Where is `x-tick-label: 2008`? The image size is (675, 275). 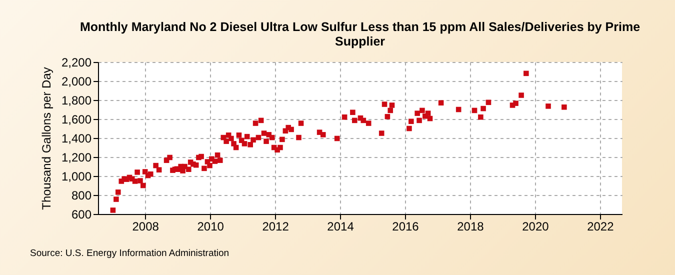
x-tick-label: 2008 is located at coordinates (146, 227).